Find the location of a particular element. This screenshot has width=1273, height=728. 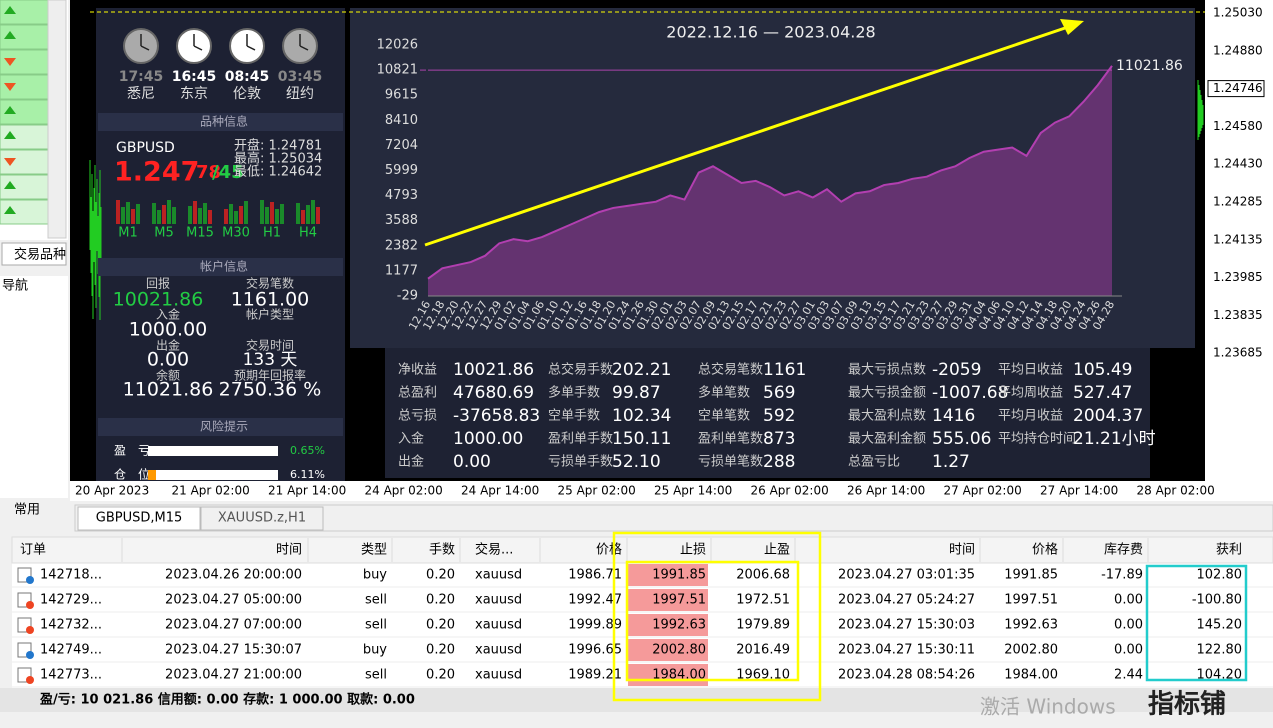

cell: 2023.04.28 08:54:26 is located at coordinates (906, 675).